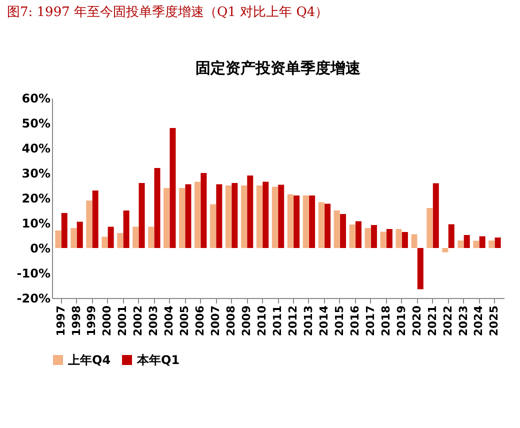 This screenshot has width=520, height=428. I want to click on x-tick-label: 2001, so click(123, 321).